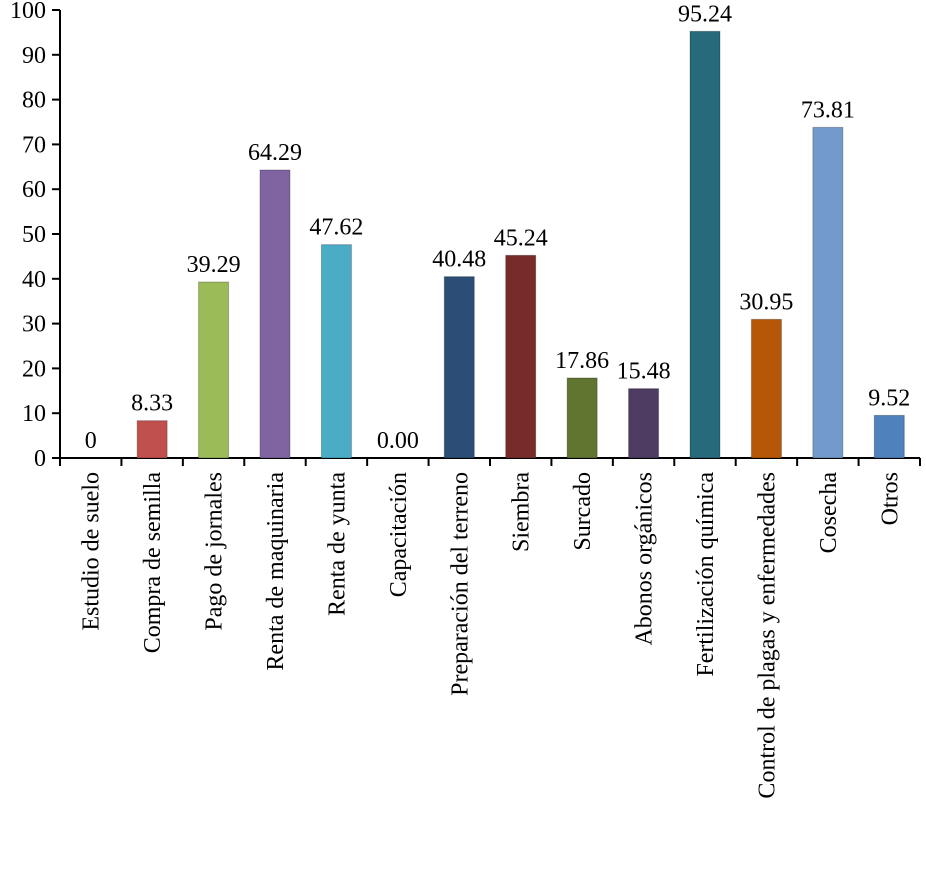 The height and width of the screenshot is (887, 926). Describe the element at coordinates (336, 228) in the screenshot. I see `data-label: 47.62` at that location.